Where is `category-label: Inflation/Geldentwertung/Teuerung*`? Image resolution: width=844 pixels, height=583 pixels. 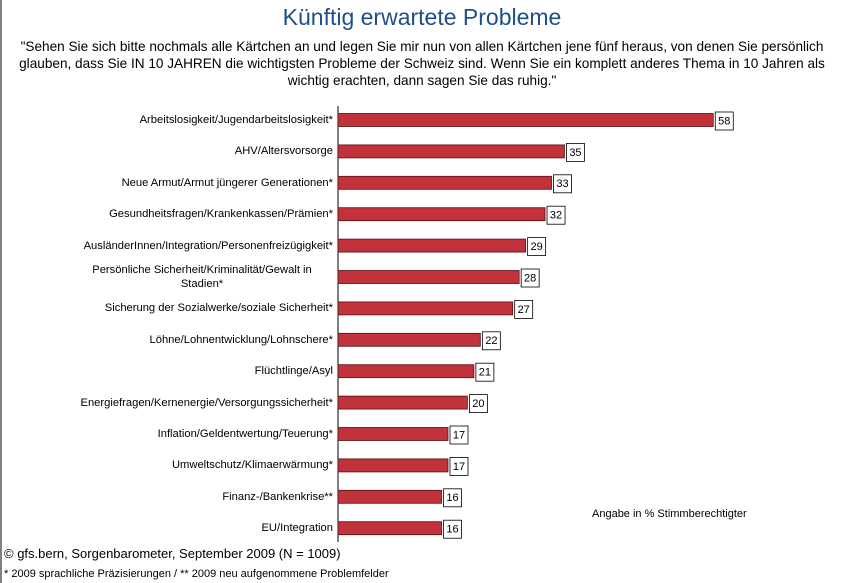
category-label: Inflation/Geldentwertung/Teuerung* is located at coordinates (245, 434).